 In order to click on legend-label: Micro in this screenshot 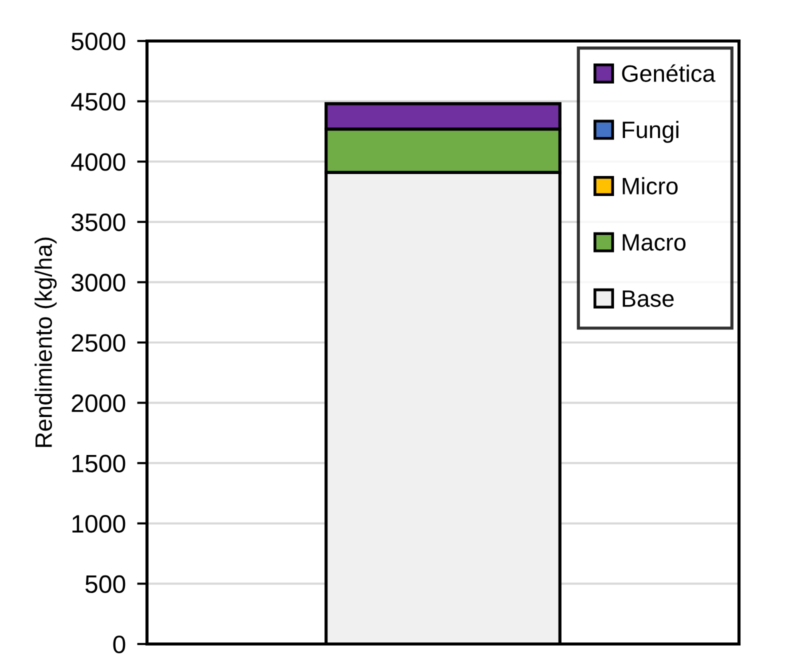, I will do `click(650, 185)`.